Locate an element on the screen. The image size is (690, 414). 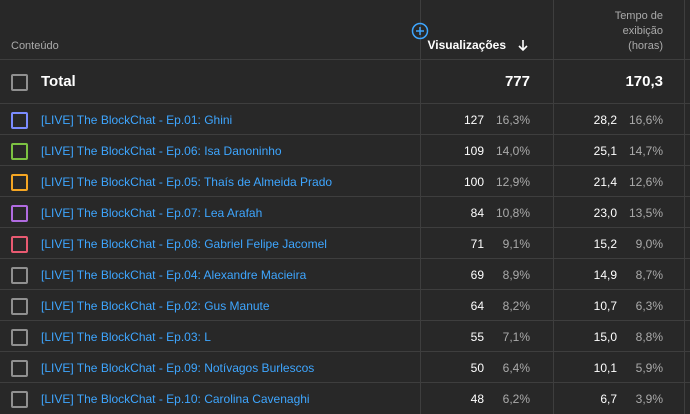
views-value: 55 is located at coordinates (477, 337).